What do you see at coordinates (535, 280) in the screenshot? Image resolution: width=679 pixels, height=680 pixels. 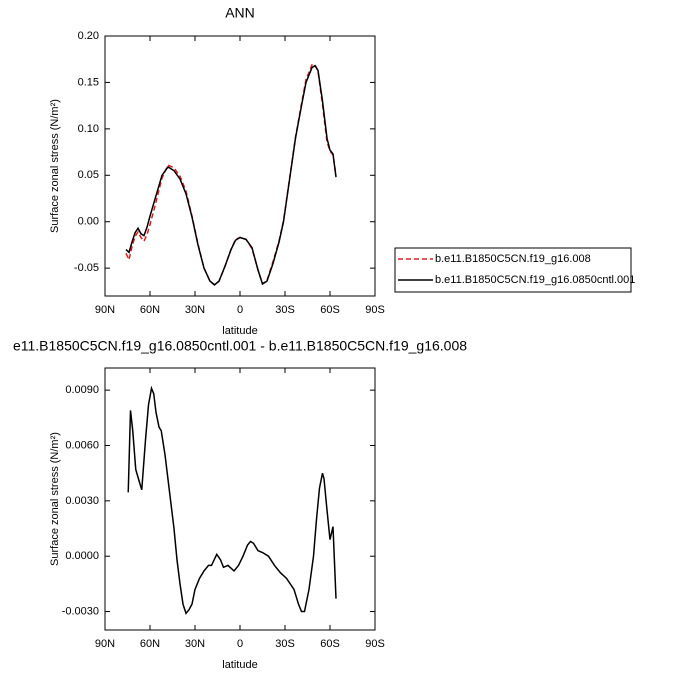 I see `legend-label: b.e11.B1850C5CN.f19_g16.0850cntl.001` at bounding box center [535, 280].